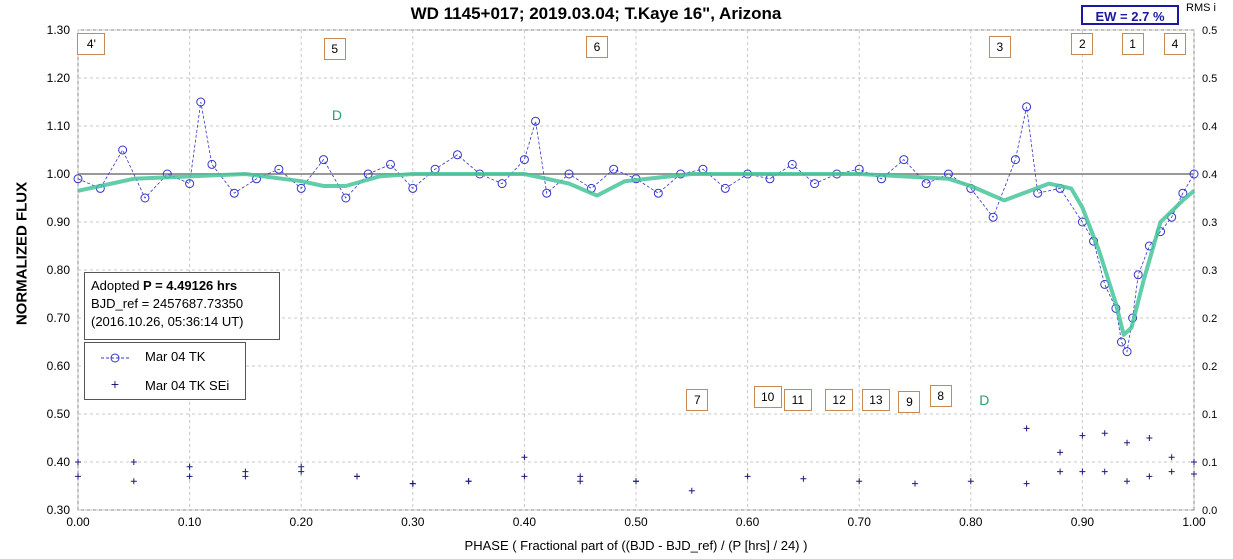 Image resolution: width=1233 pixels, height=559 pixels. Describe the element at coordinates (748, 522) in the screenshot. I see `x-tick-label: 0.60` at that location.